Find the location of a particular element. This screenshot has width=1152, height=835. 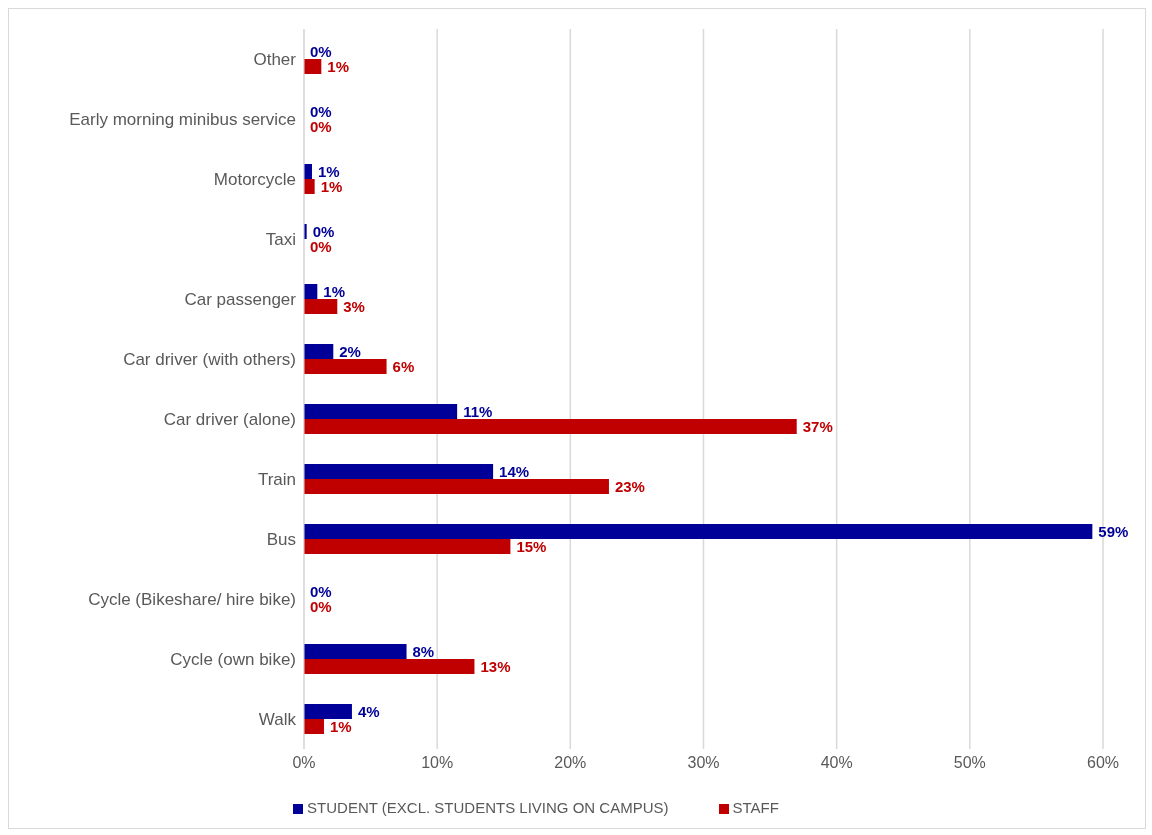

y-tick-label: Early morning minibus service is located at coordinates (182, 120).